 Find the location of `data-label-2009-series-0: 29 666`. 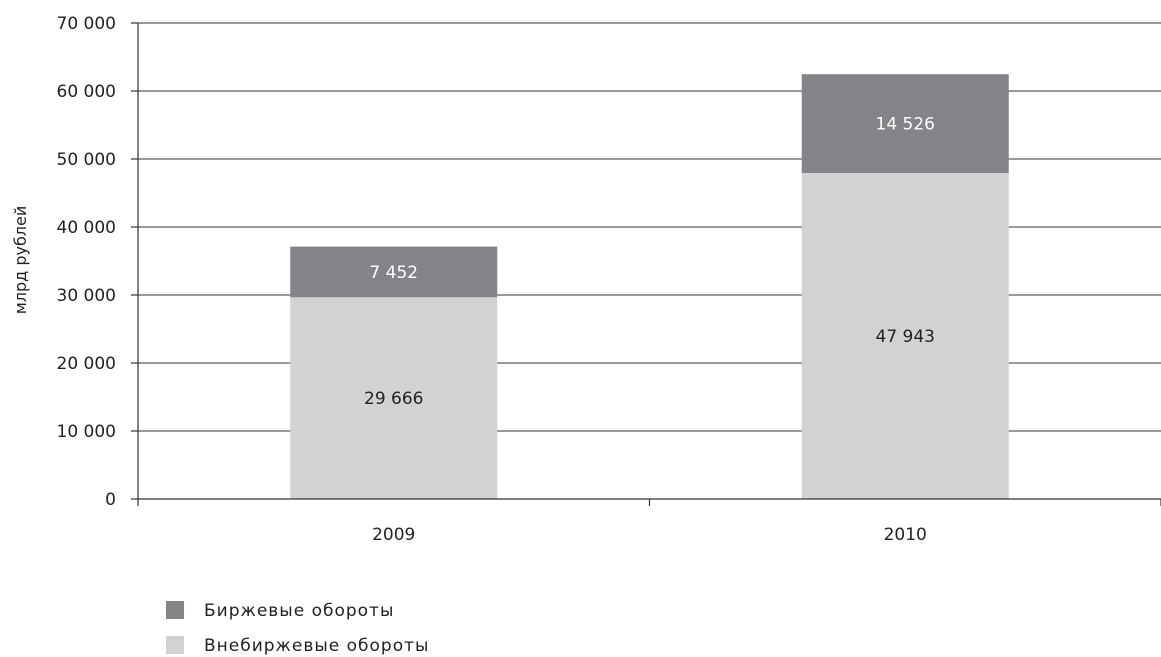

data-label-2009-series-0: 29 666 is located at coordinates (393, 399).